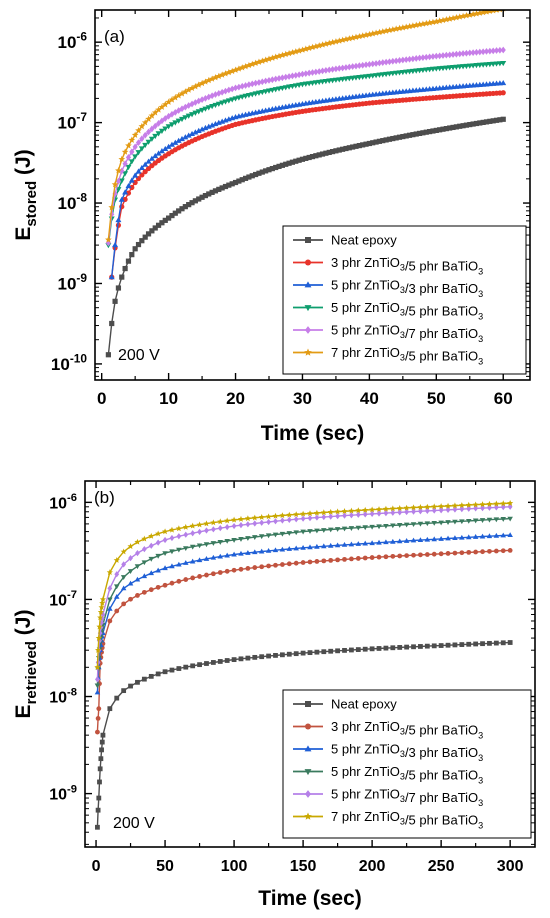 The width and height of the screenshot is (550, 918). I want to click on series-line, so click(303, 613).